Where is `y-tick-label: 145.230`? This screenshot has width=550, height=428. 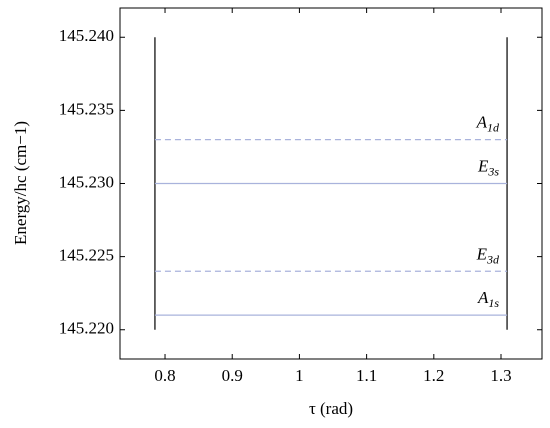 y-tick-label: 145.230 is located at coordinates (86, 181).